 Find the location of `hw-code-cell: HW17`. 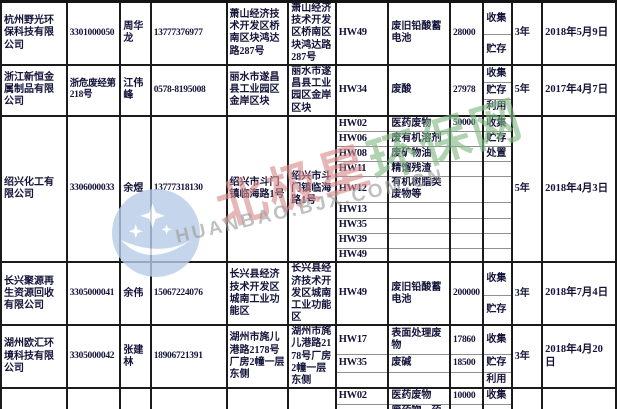

hw-code-cell: HW17 is located at coordinates (362, 340).